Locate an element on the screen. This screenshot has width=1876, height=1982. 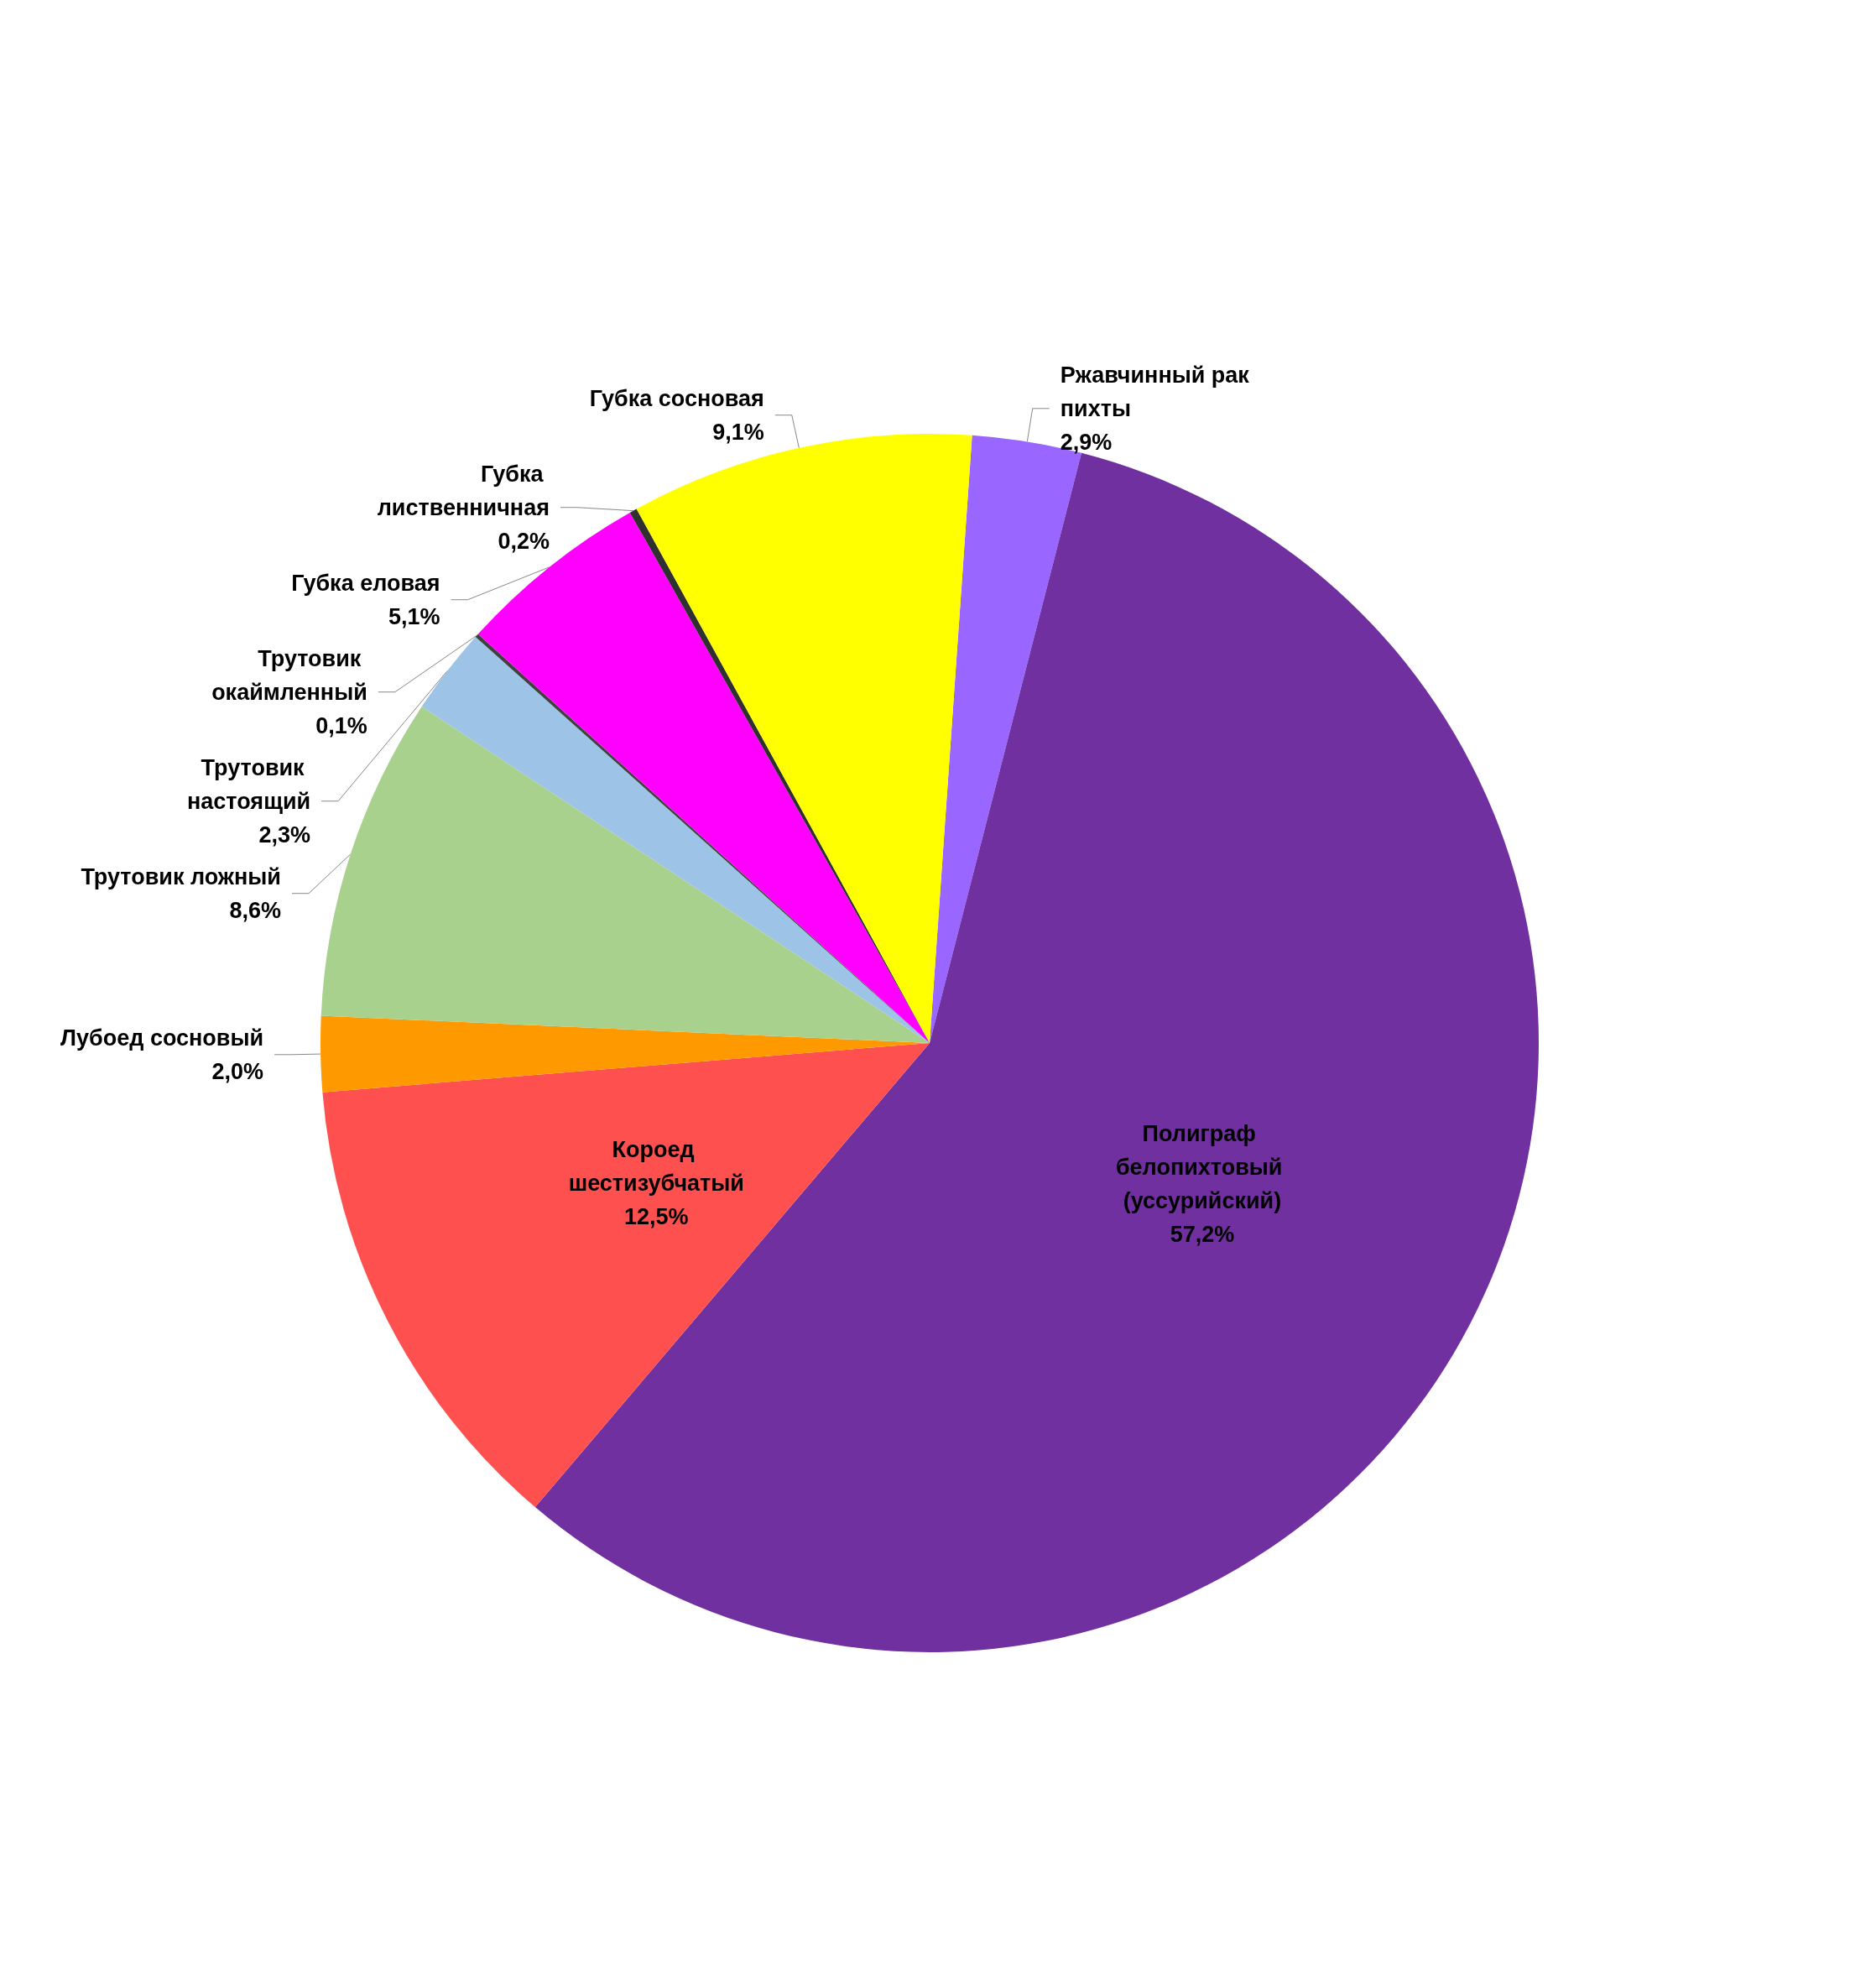
slice-label: Губка сосновая is located at coordinates (676, 398).